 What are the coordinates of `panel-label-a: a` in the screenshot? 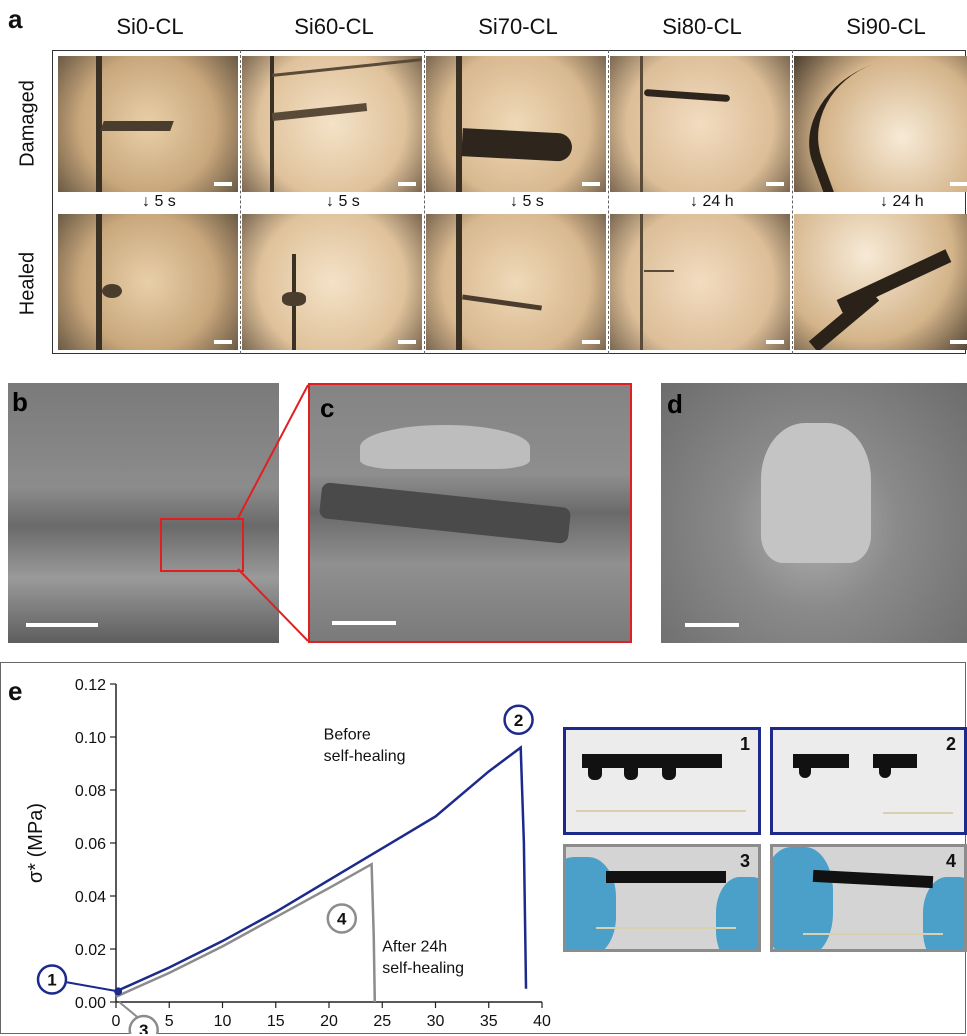 It's located at (15, 19).